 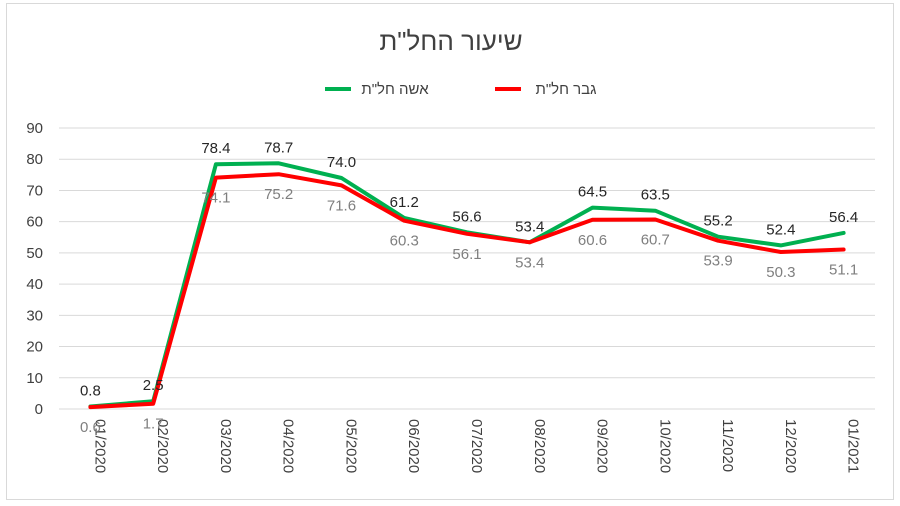 I want to click on data-label-series0: 56.4, so click(x=843, y=217).